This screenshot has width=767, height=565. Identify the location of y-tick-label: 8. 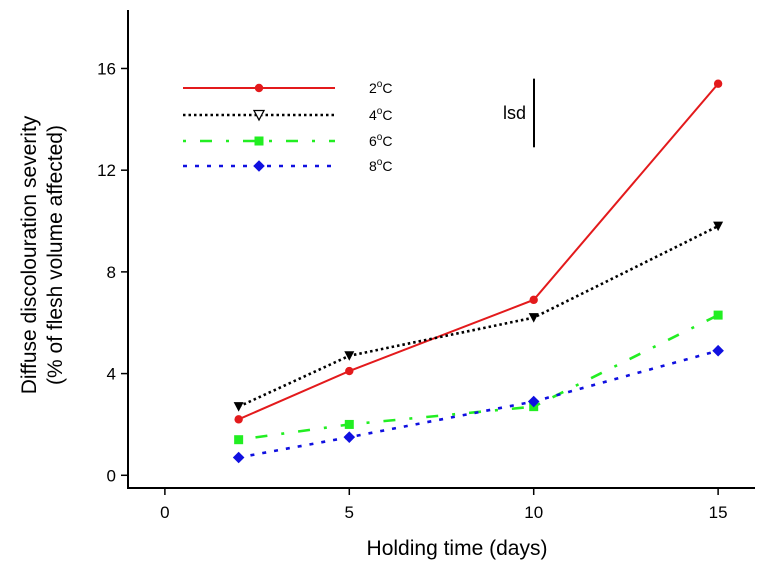
(111, 272).